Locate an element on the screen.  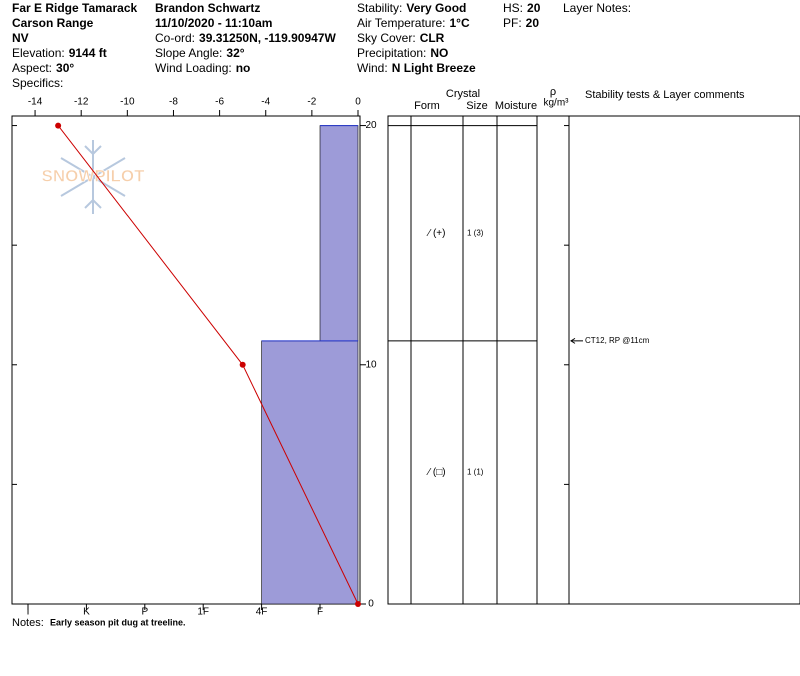
header-line: Wind Loading: no is located at coordinates (202, 68).